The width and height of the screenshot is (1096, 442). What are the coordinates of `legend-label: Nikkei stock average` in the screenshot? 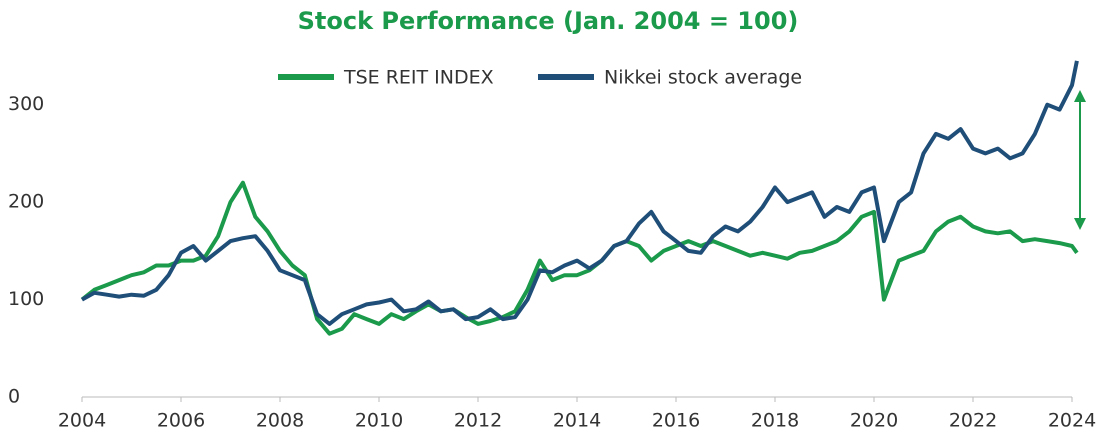 It's located at (703, 78).